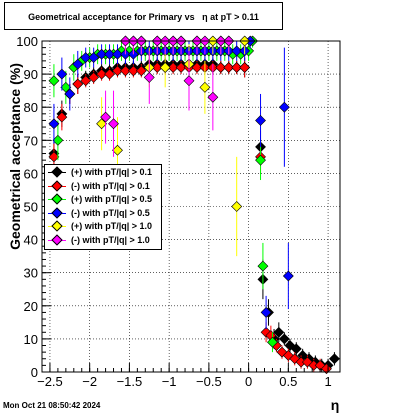 Image resolution: width=400 pixels, height=414 pixels. Describe the element at coordinates (34, 372) in the screenshot. I see `y-tick-label: 0` at that location.